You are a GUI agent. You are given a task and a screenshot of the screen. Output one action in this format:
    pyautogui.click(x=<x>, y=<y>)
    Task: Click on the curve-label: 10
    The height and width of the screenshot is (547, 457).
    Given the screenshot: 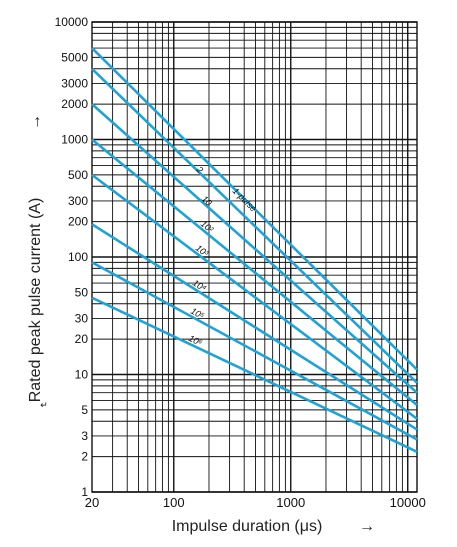 What is the action you would take?
    pyautogui.click(x=207, y=201)
    